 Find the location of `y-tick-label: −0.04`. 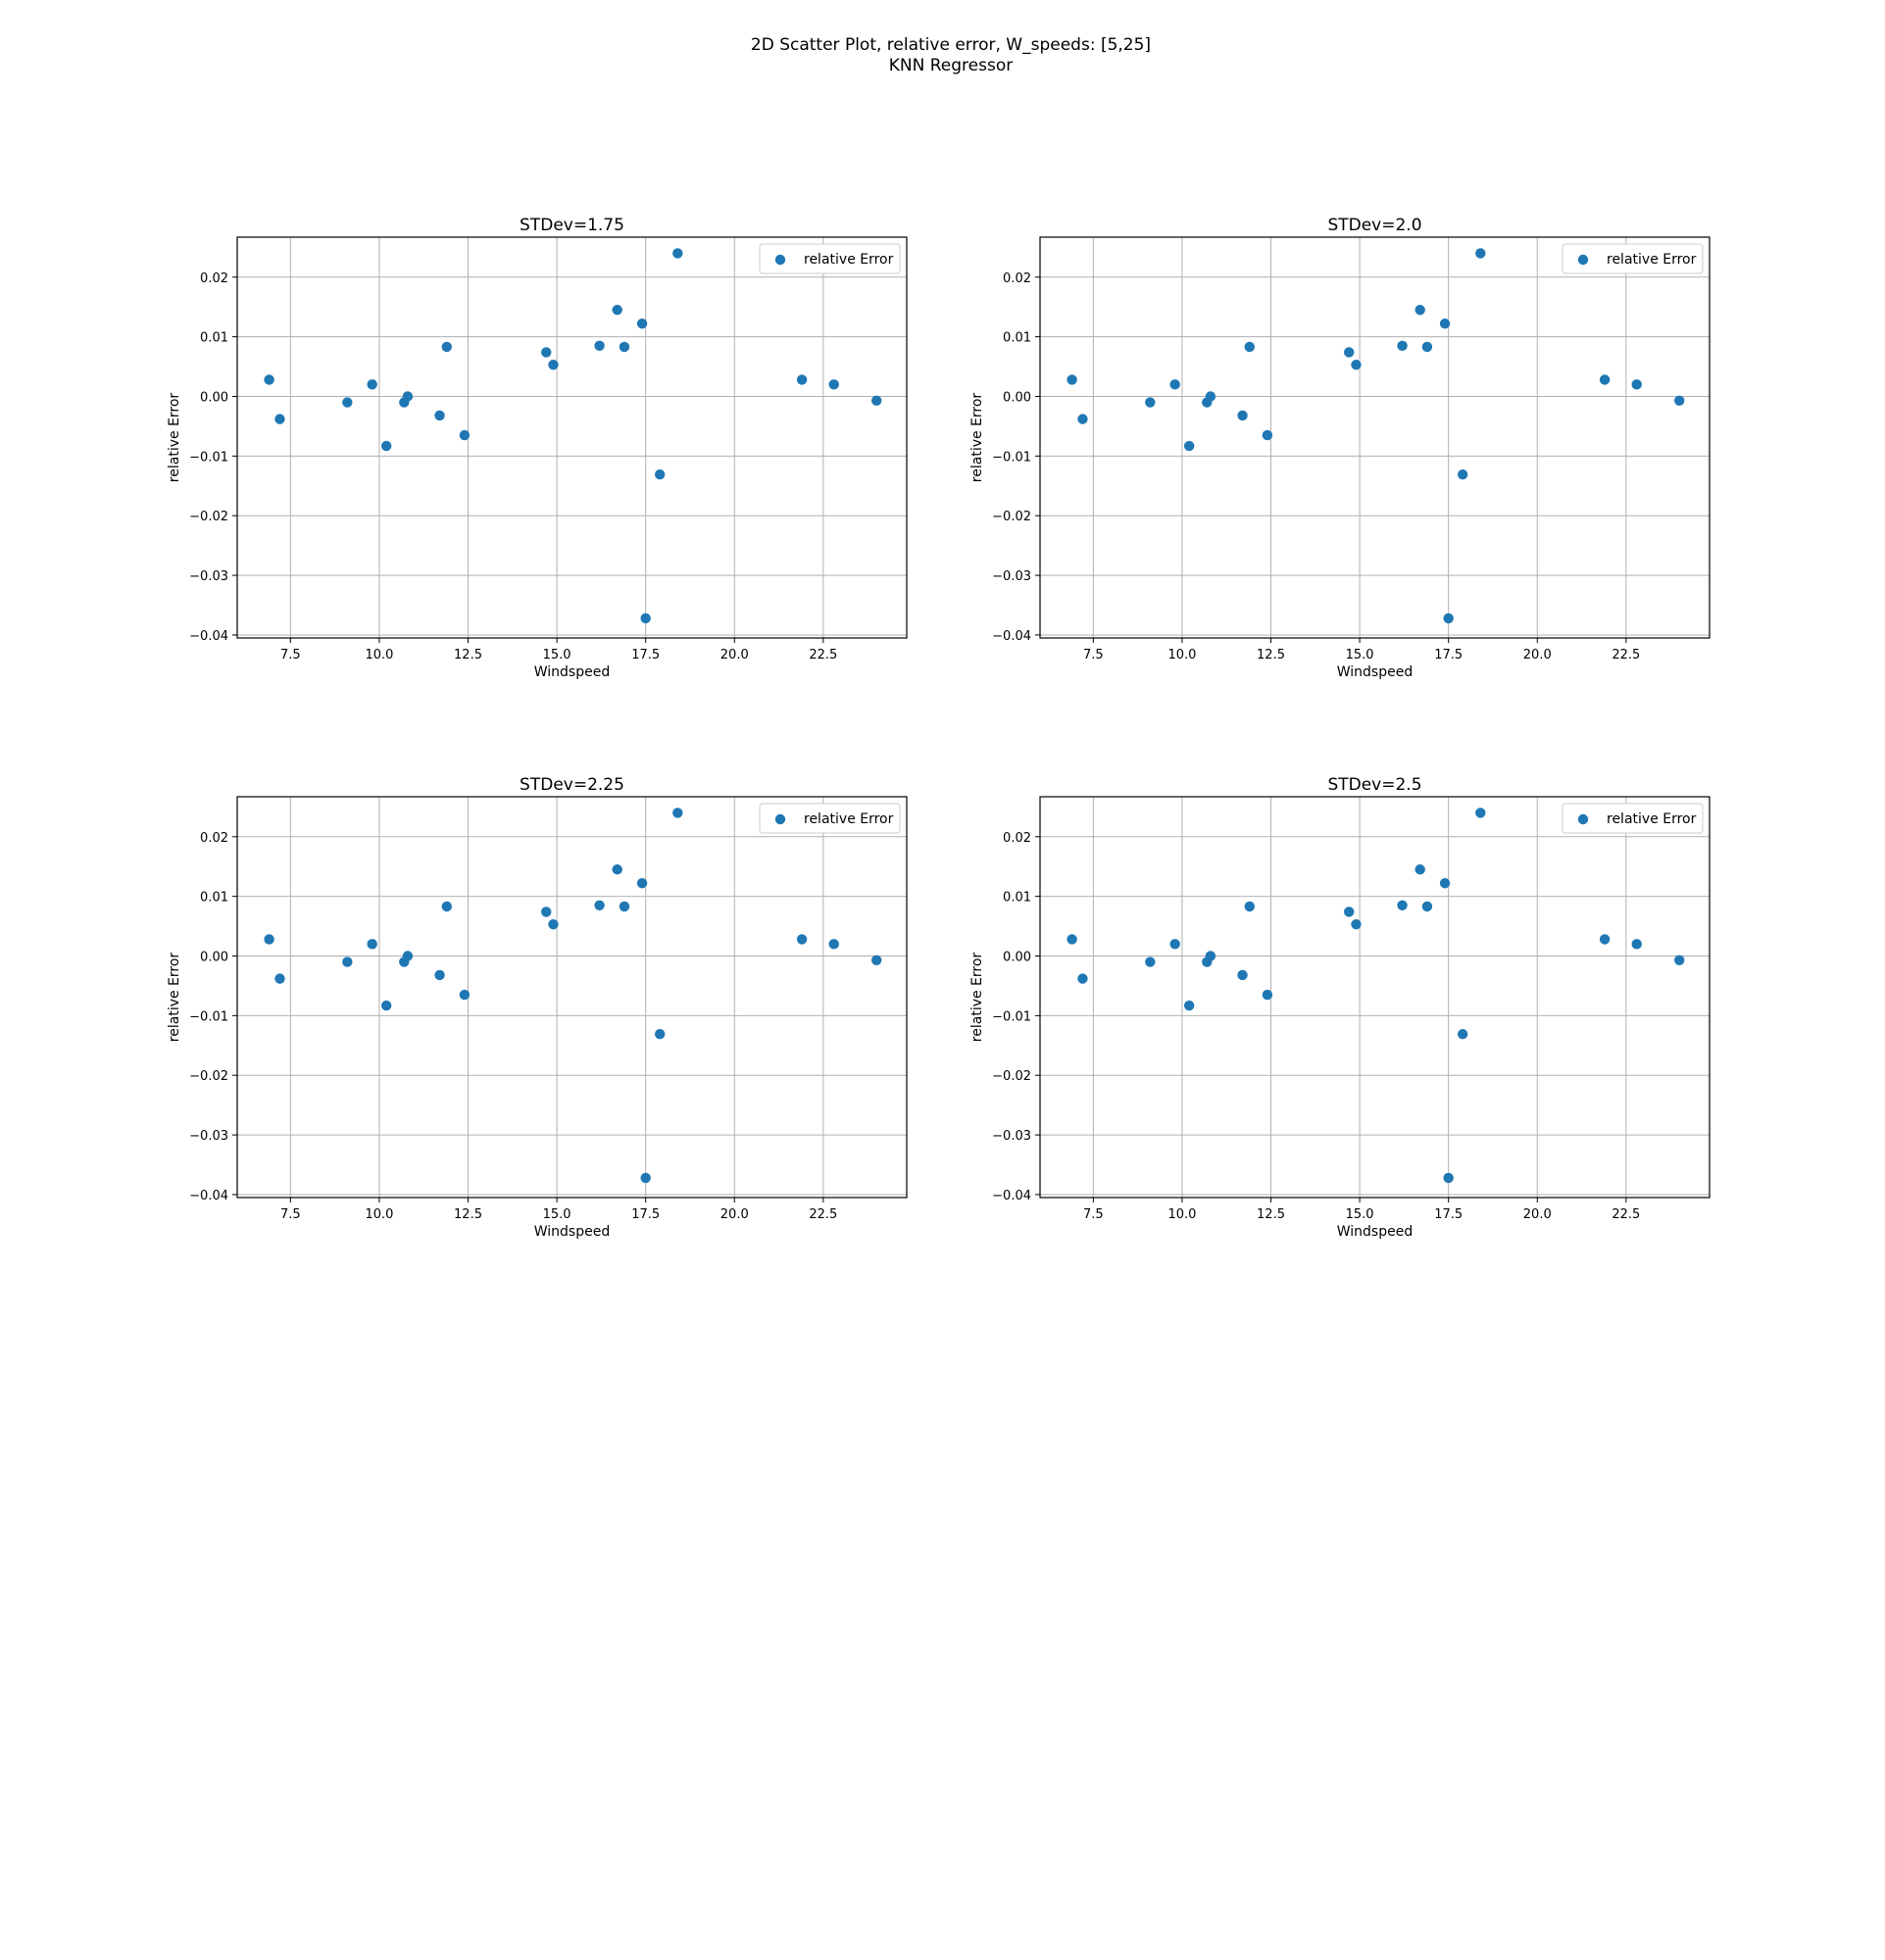

y-tick-label: −0.04 is located at coordinates (208, 1196).